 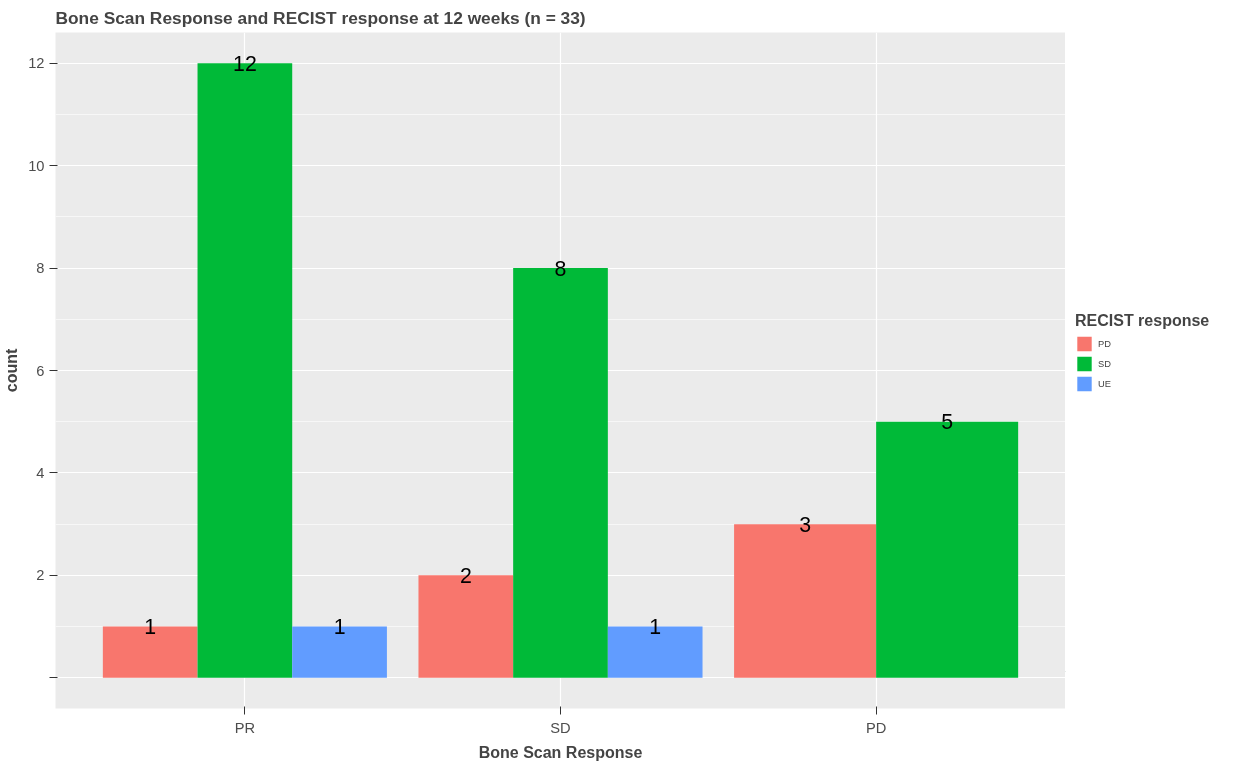 What do you see at coordinates (1105, 363) in the screenshot?
I see `legend-label: SD` at bounding box center [1105, 363].